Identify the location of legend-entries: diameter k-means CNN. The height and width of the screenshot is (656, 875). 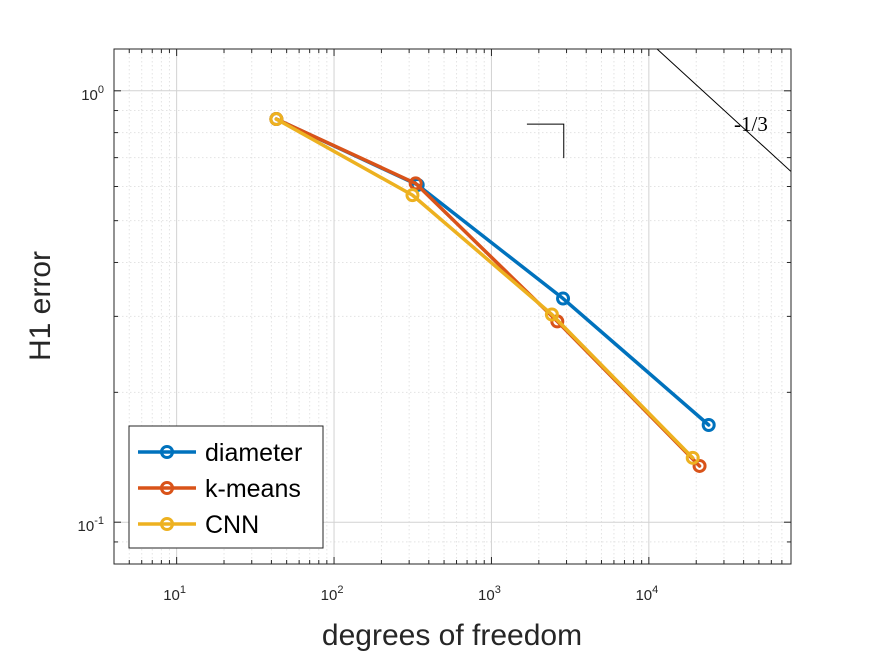
(220, 489).